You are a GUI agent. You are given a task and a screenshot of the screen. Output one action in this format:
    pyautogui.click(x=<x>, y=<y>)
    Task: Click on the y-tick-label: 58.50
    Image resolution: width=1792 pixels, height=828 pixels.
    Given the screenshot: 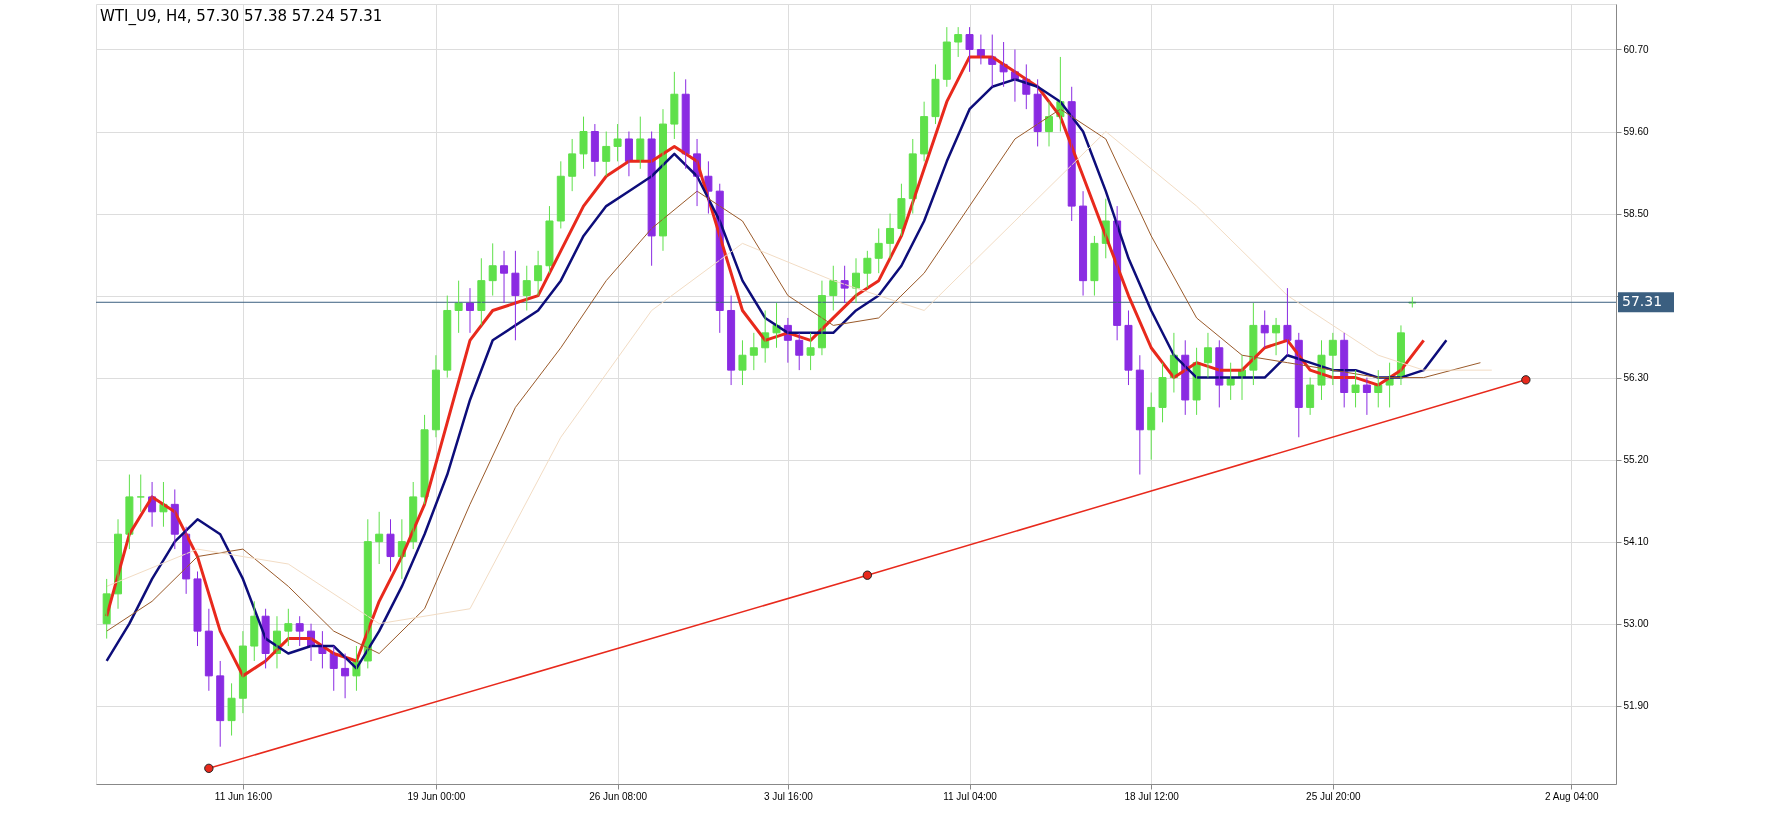 What is the action you would take?
    pyautogui.click(x=1636, y=214)
    